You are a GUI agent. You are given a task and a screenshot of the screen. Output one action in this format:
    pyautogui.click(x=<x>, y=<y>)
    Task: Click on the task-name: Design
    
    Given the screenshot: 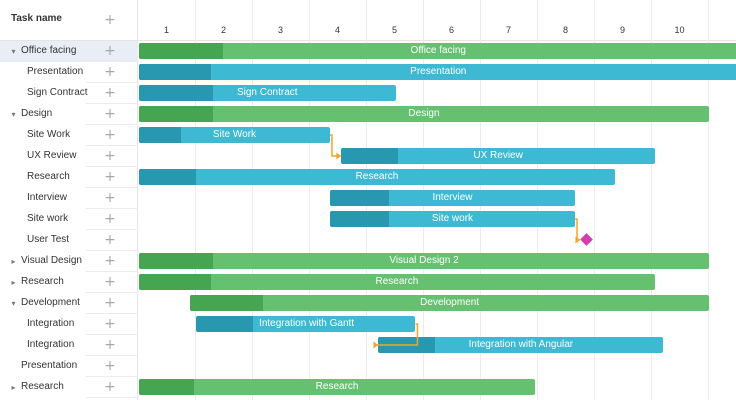 What is the action you would take?
    pyautogui.click(x=37, y=113)
    